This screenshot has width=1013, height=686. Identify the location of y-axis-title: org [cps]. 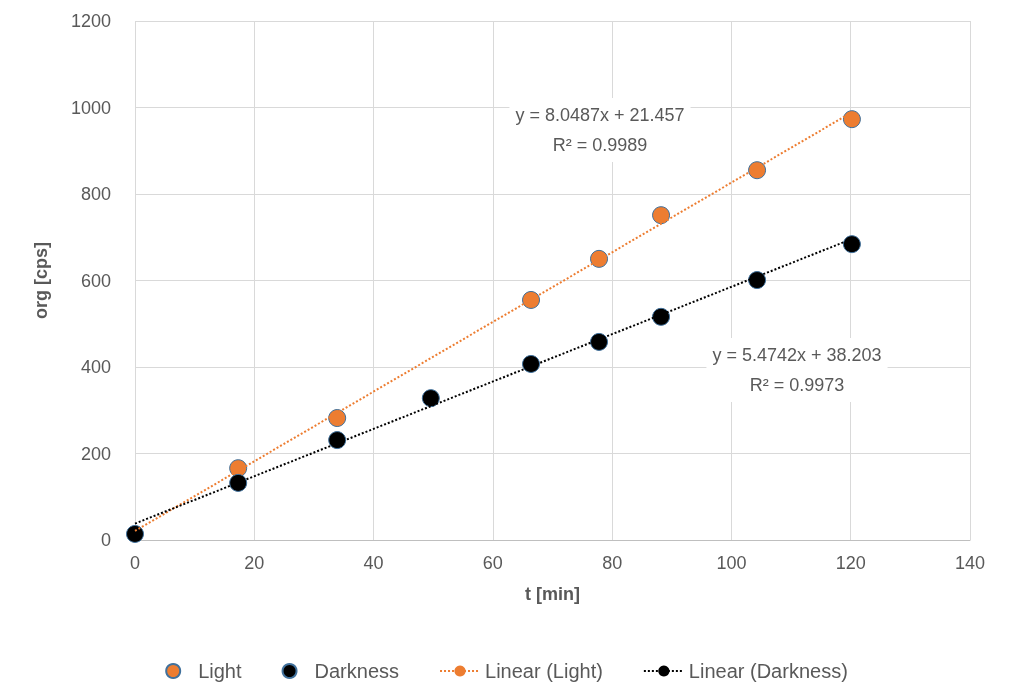
(41, 280).